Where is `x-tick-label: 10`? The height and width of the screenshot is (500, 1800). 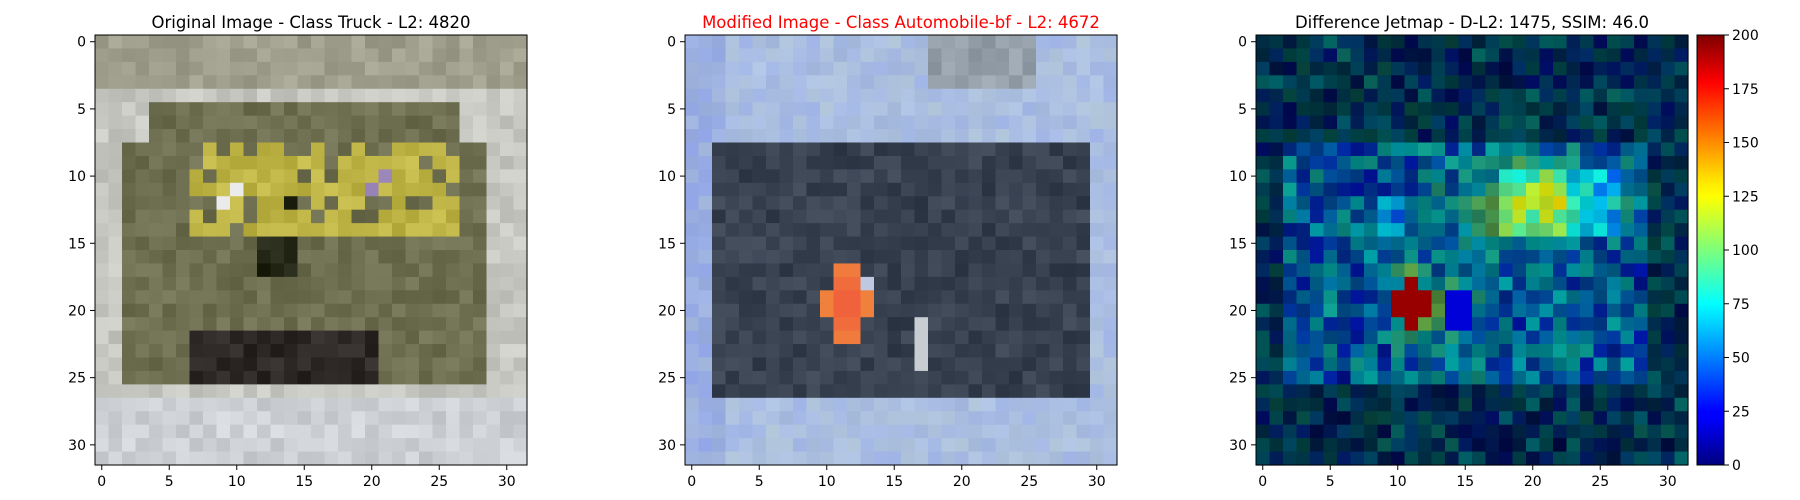
x-tick-label: 10 is located at coordinates (827, 482).